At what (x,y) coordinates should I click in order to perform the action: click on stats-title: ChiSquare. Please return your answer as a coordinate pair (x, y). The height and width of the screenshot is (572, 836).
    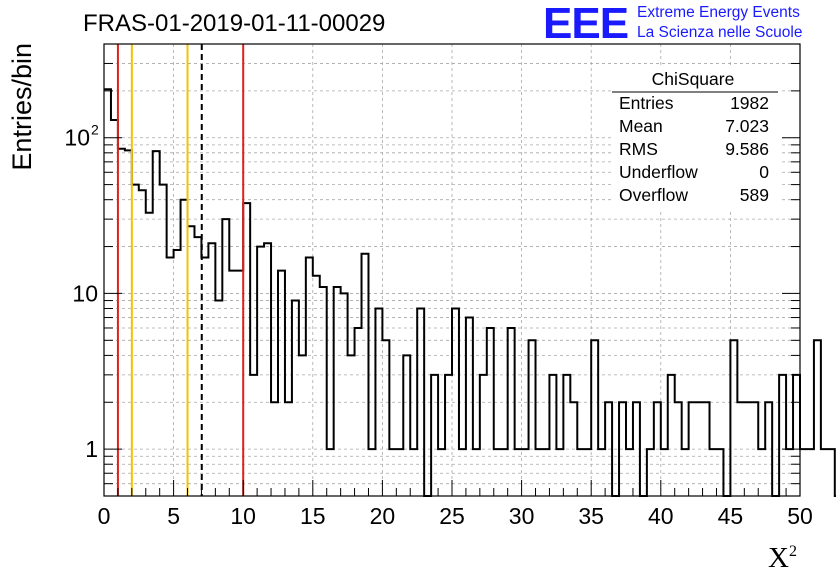
    Looking at the image, I should click on (693, 79).